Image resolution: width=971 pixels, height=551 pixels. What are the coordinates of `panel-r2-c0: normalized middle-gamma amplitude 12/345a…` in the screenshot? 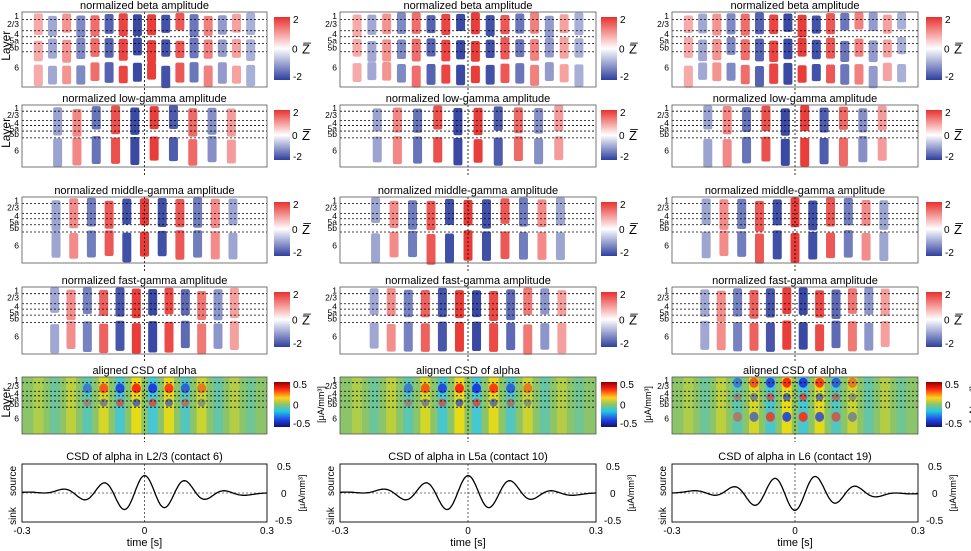 It's located at (159, 228).